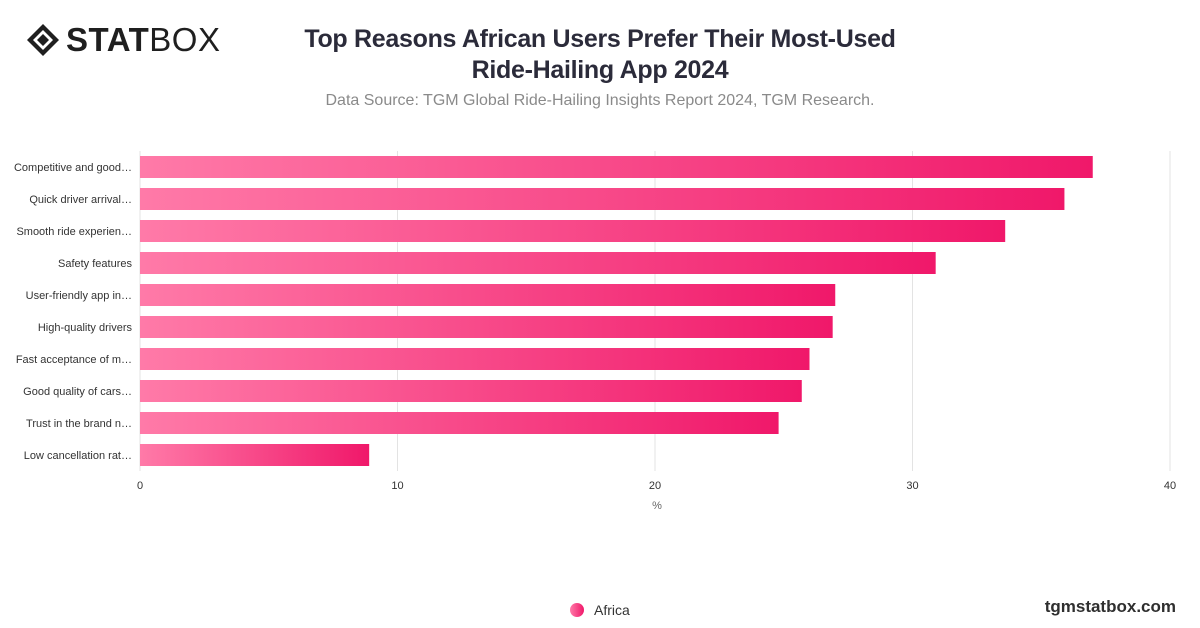 The image size is (1200, 628). What do you see at coordinates (85, 328) in the screenshot?
I see `category-label: High-quality drivers` at bounding box center [85, 328].